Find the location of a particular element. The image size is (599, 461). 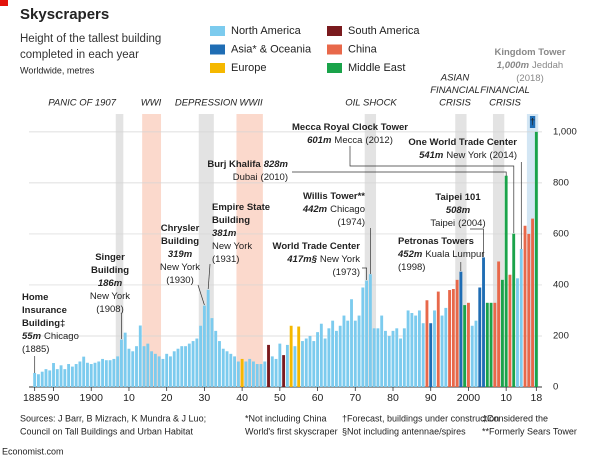

annotation-text: Petronas Towers is located at coordinates (436, 241).